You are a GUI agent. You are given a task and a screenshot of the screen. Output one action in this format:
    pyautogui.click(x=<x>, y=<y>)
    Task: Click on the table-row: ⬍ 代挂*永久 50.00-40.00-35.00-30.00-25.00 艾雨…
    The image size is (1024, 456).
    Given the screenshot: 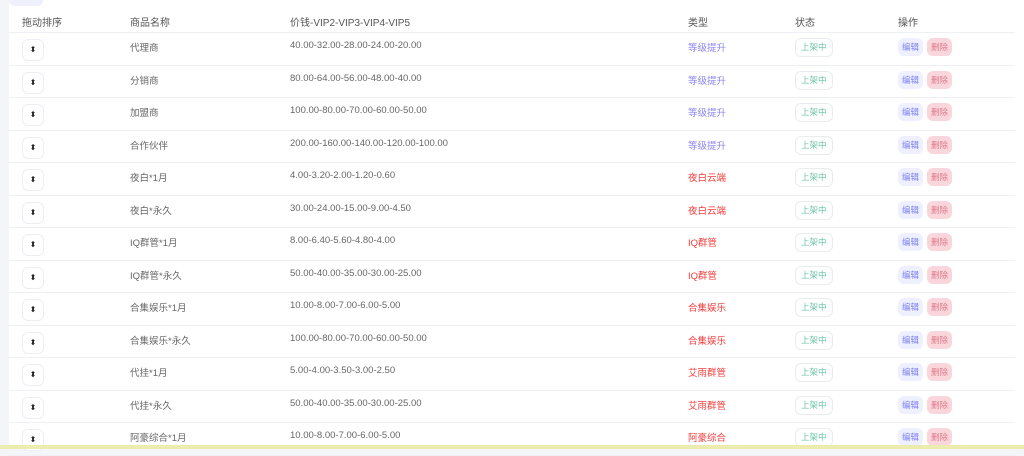 What is the action you would take?
    pyautogui.click(x=512, y=407)
    